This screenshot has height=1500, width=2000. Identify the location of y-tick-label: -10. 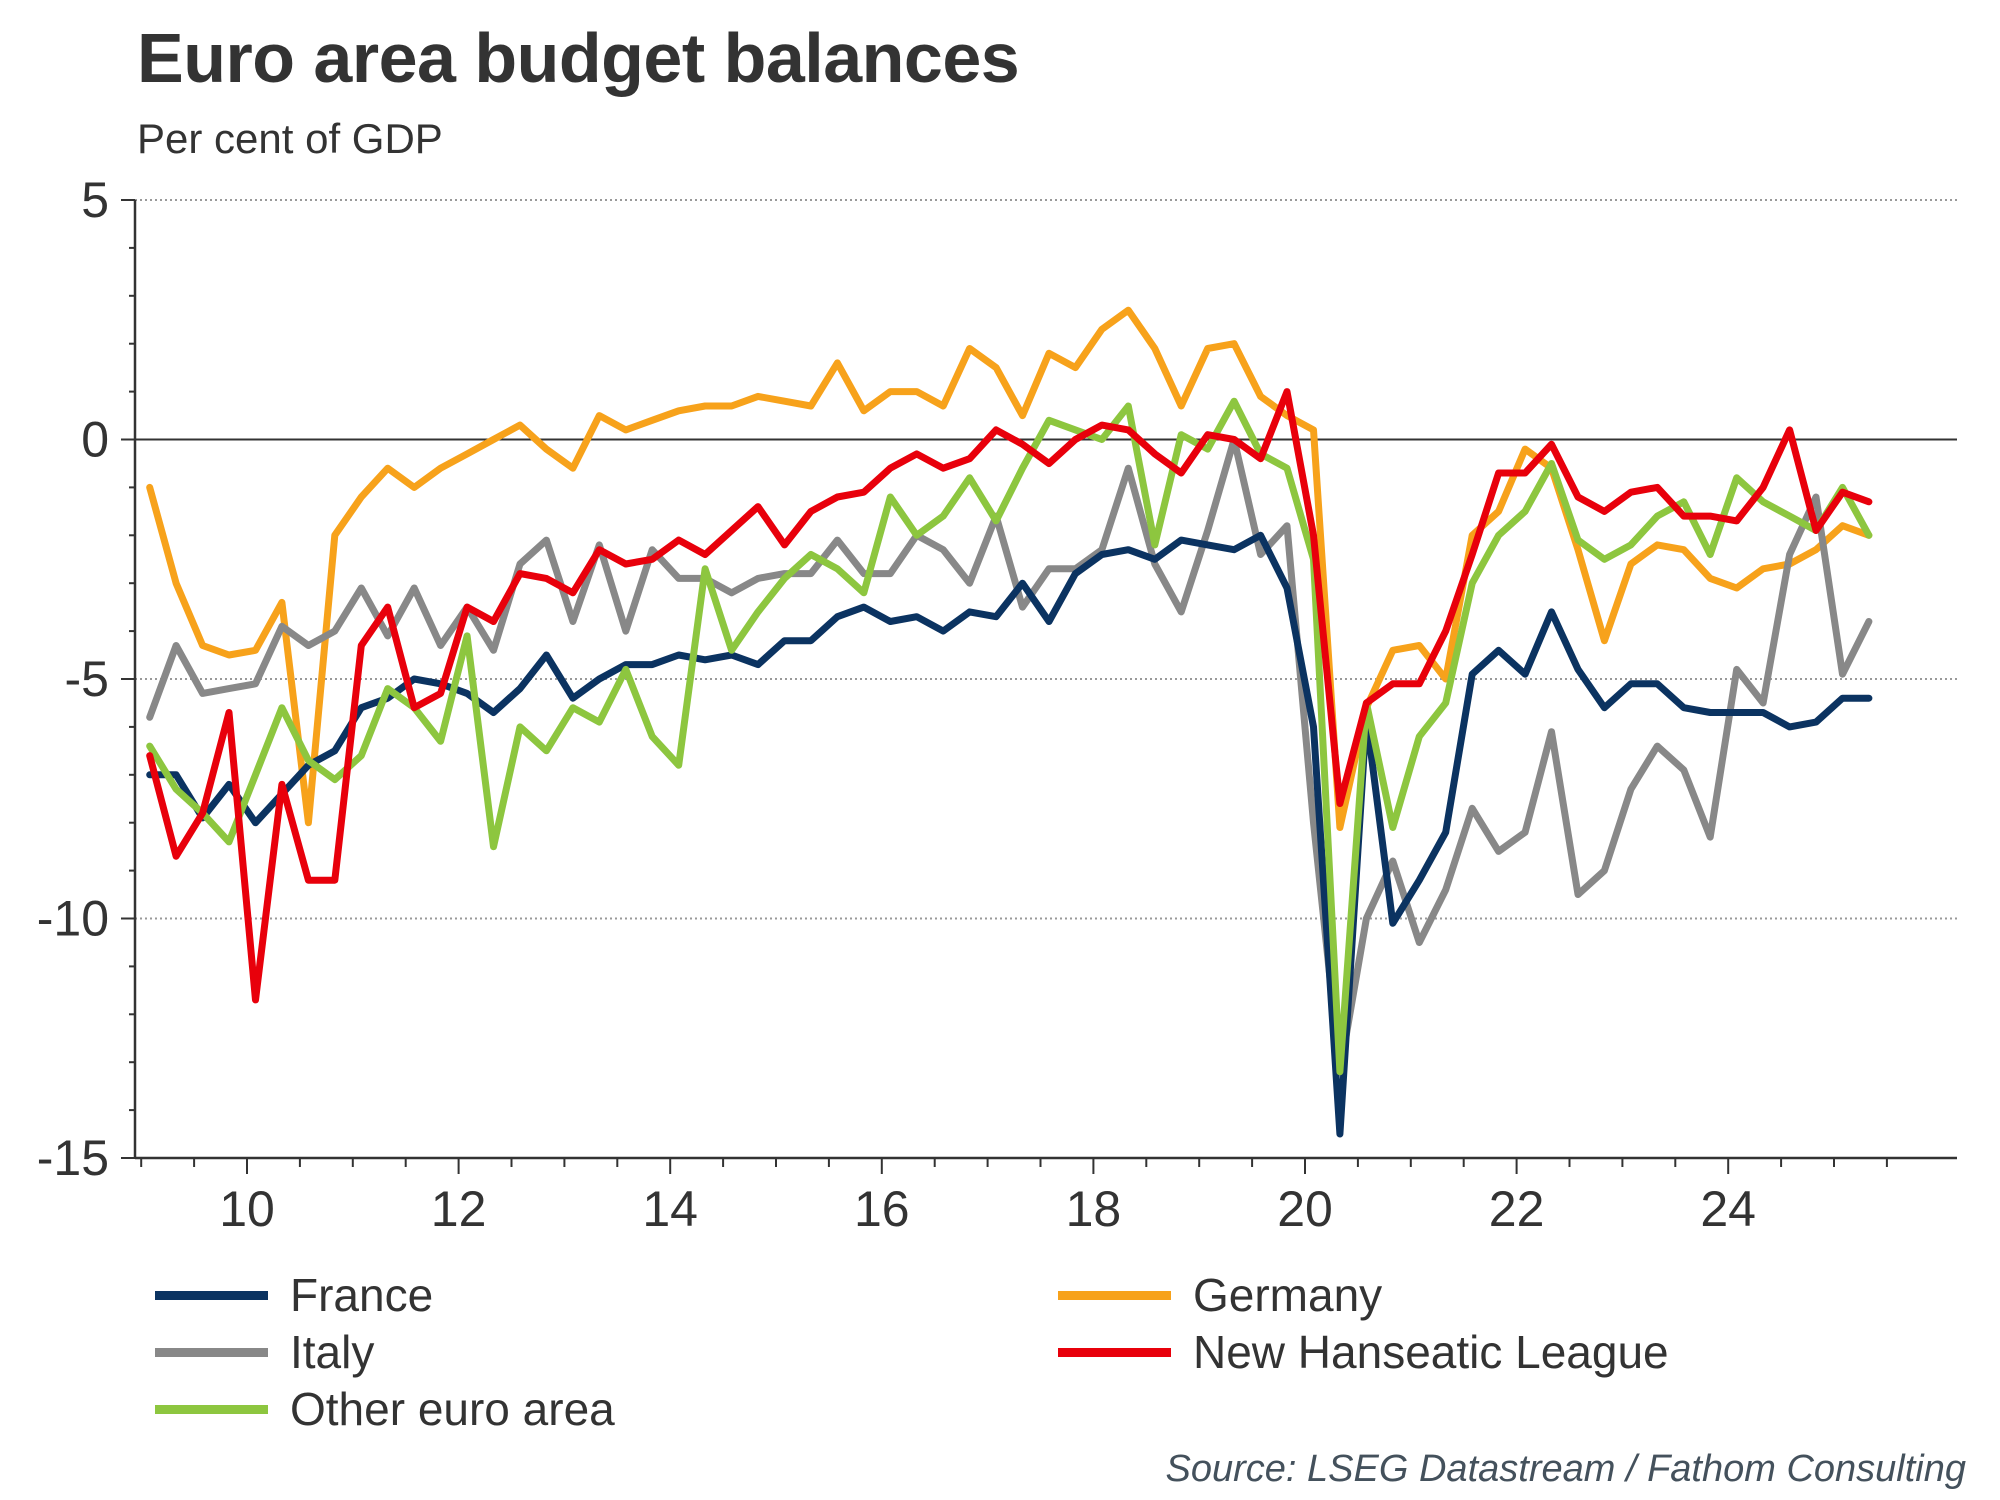
(73, 919).